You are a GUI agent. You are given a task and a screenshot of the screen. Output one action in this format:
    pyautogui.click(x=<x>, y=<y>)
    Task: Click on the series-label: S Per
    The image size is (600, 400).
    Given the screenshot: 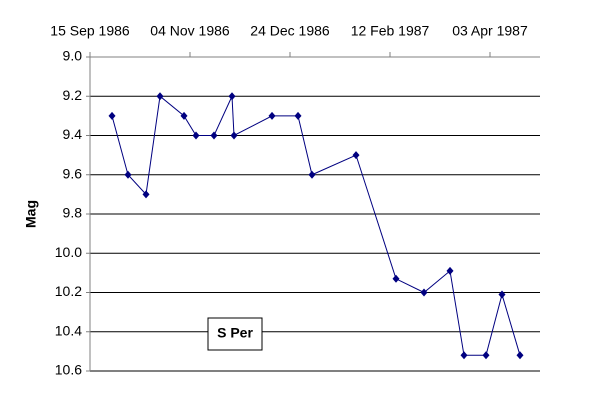 What is the action you would take?
    pyautogui.click(x=235, y=333)
    